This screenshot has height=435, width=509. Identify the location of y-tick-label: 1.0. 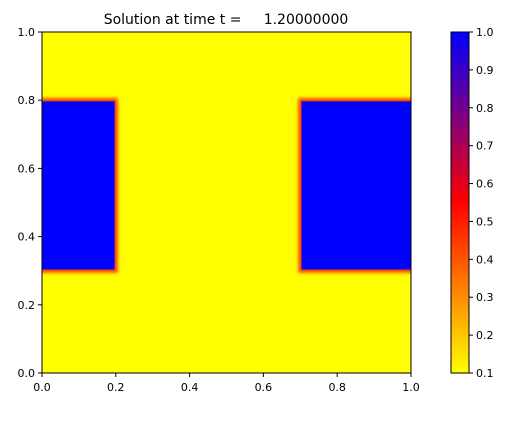
(27, 32).